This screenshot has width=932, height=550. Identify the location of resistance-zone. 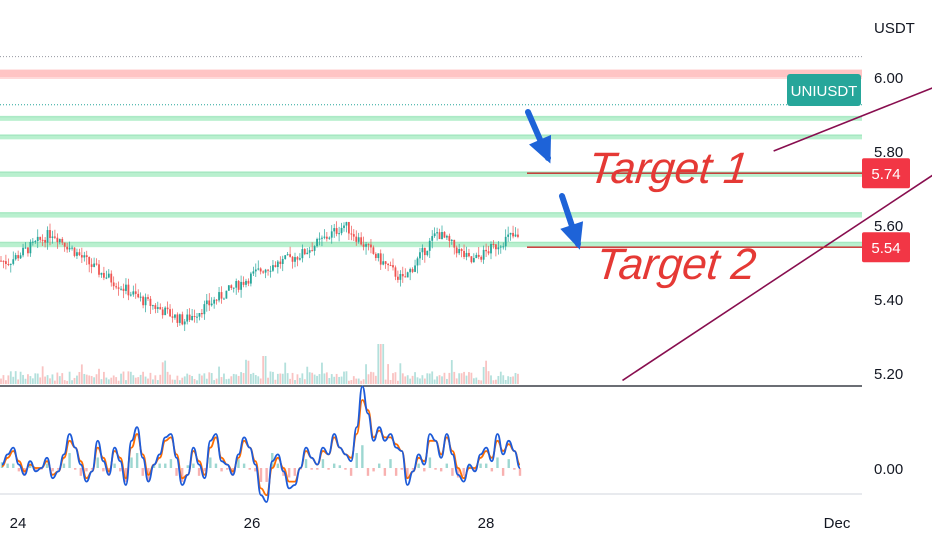
(431, 73).